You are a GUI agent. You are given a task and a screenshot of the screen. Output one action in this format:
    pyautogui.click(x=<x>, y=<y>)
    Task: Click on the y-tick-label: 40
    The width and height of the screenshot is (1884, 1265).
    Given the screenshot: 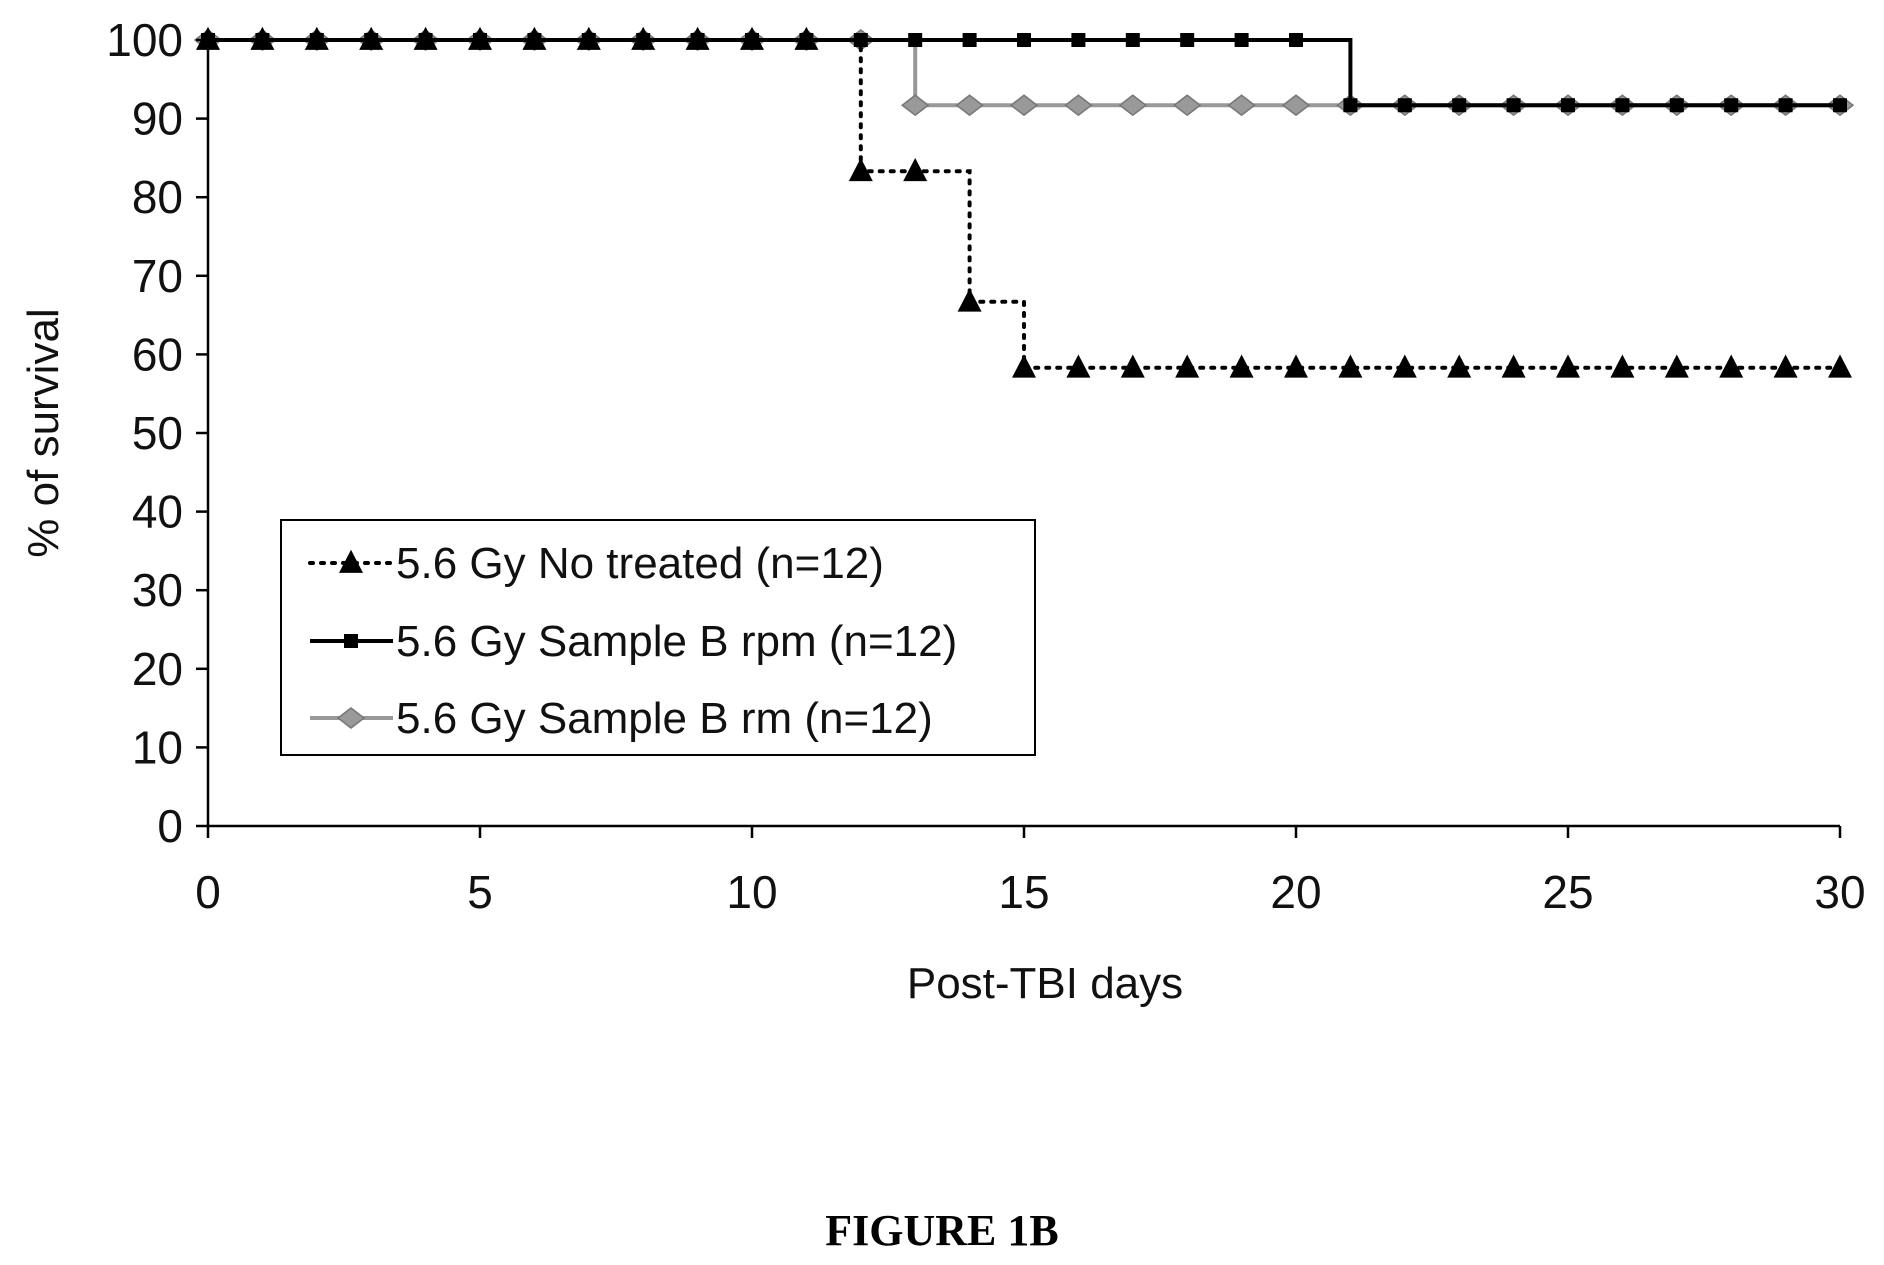 What is the action you would take?
    pyautogui.click(x=157, y=512)
    